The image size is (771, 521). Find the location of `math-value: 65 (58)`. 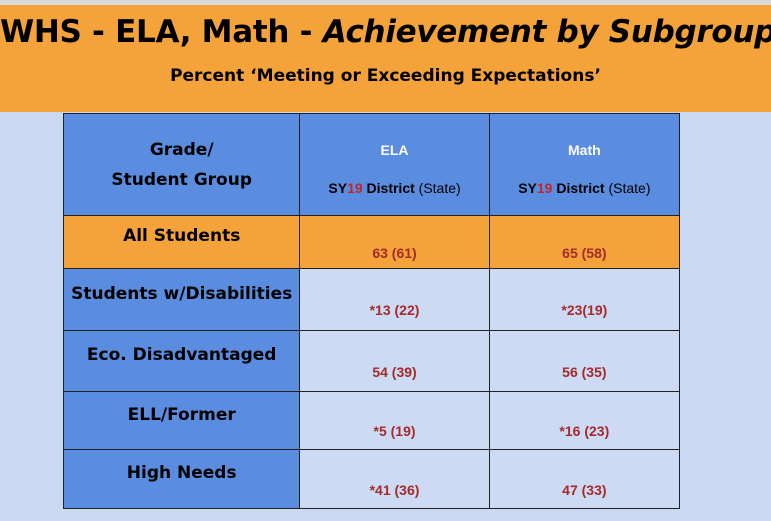

math-value: 65 (58) is located at coordinates (584, 252).